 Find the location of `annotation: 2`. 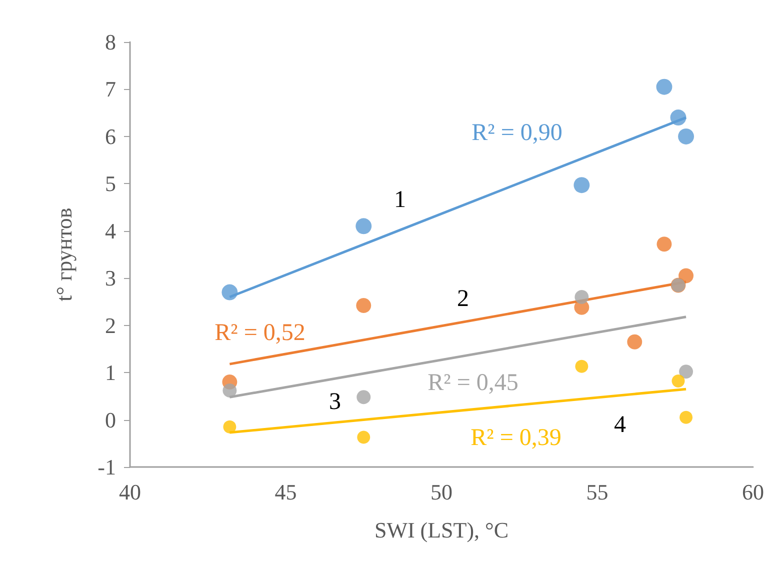

annotation: 2 is located at coordinates (463, 299).